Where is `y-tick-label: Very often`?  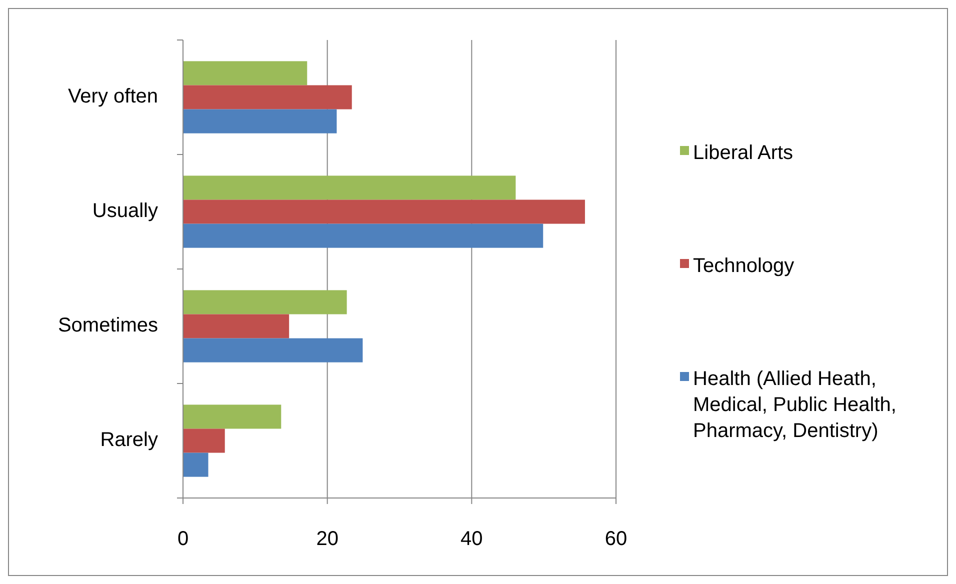 y-tick-label: Very often is located at coordinates (113, 97).